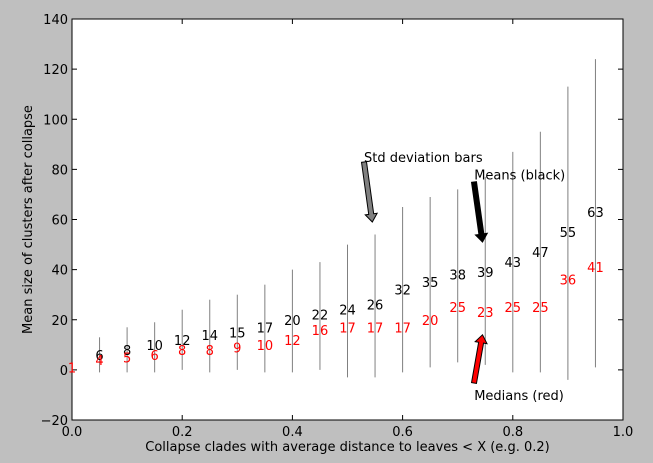 The height and width of the screenshot is (463, 653). I want to click on x-tick-label: 0.6, so click(402, 432).